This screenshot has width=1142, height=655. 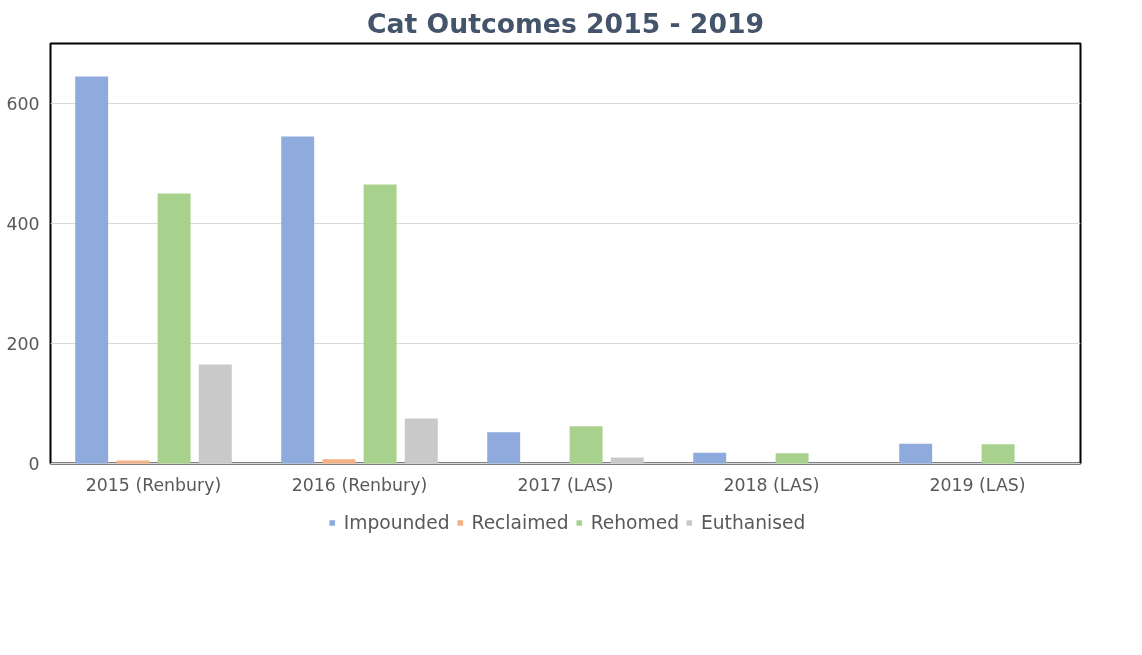 I want to click on x-tick-label: 2018 (LAS), so click(x=771, y=484).